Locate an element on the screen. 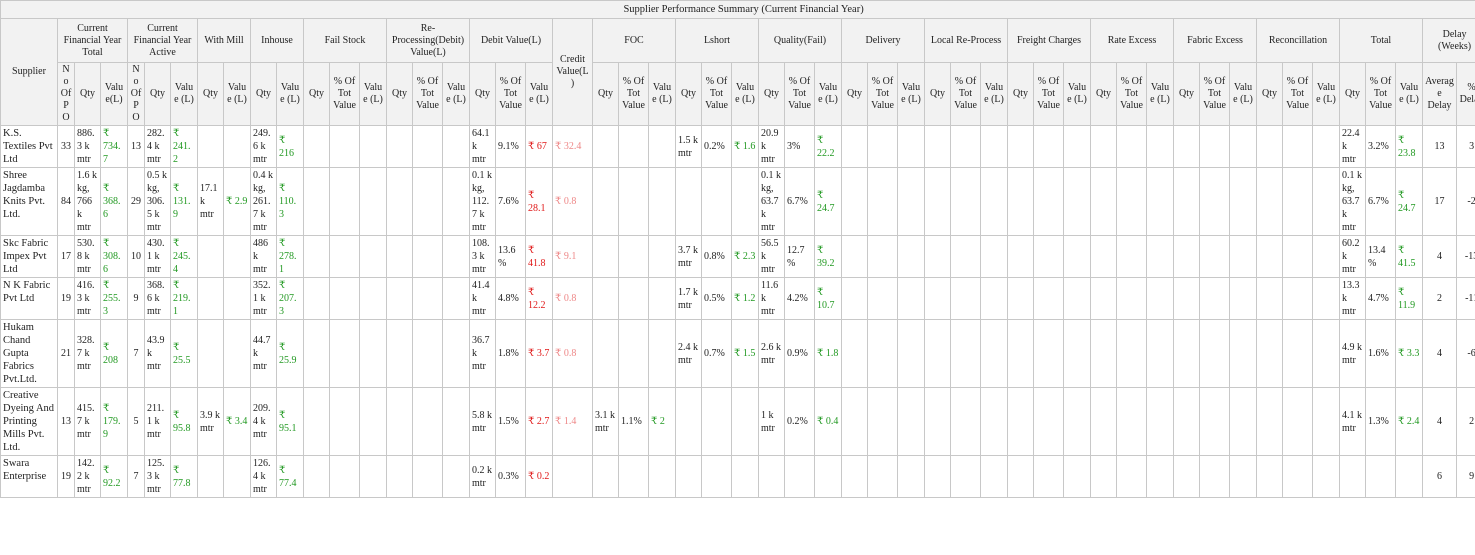 The height and width of the screenshot is (555, 1475). cell: 3 is located at coordinates (1465, 146).